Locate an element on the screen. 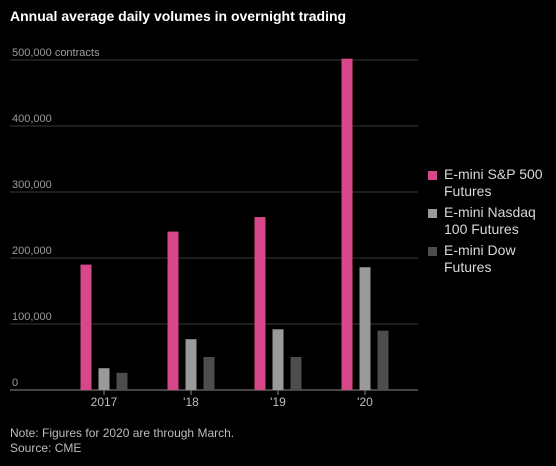  legend-item-dow: E-mini Dow Futures is located at coordinates (490, 259).